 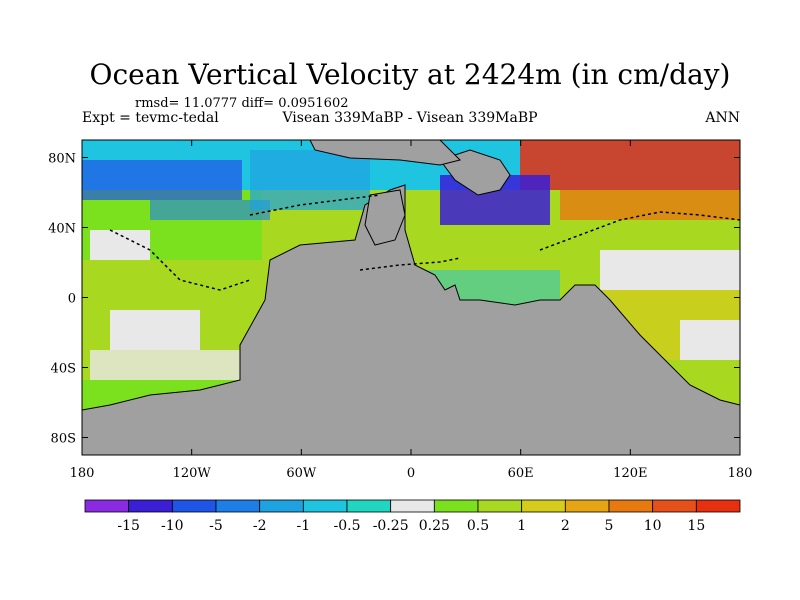 What do you see at coordinates (565, 526) in the screenshot?
I see `colorbar-label: 2` at bounding box center [565, 526].